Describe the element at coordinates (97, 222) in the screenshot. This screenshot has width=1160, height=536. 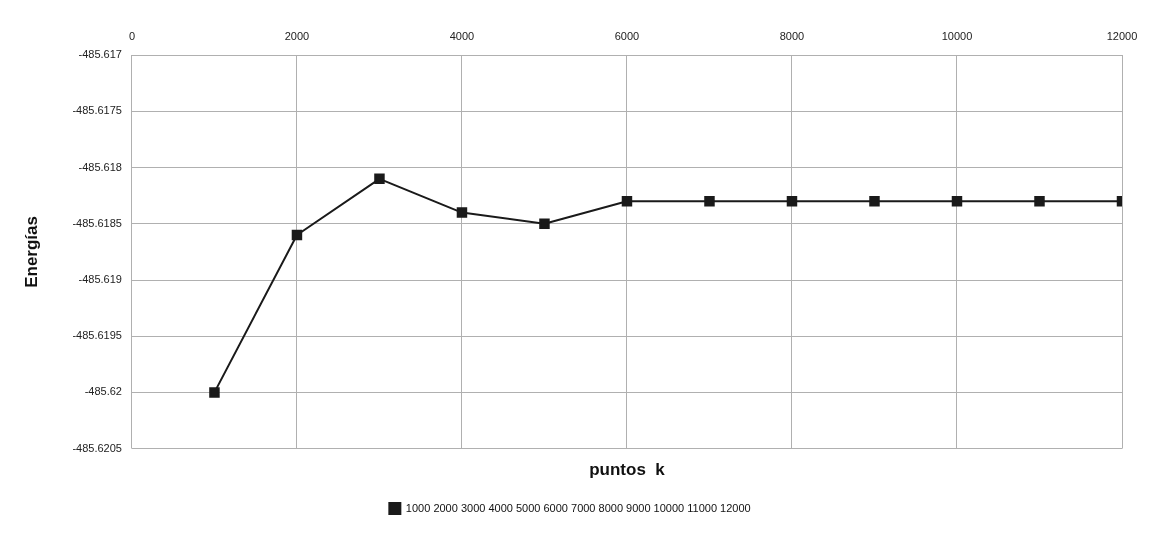
I see `y-tick-label: -485.6185` at that location.